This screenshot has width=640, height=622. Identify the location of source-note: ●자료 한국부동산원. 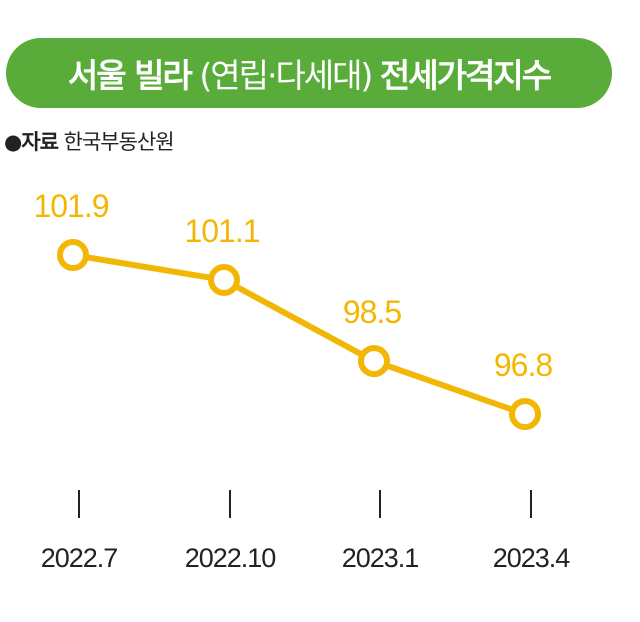
(89, 141).